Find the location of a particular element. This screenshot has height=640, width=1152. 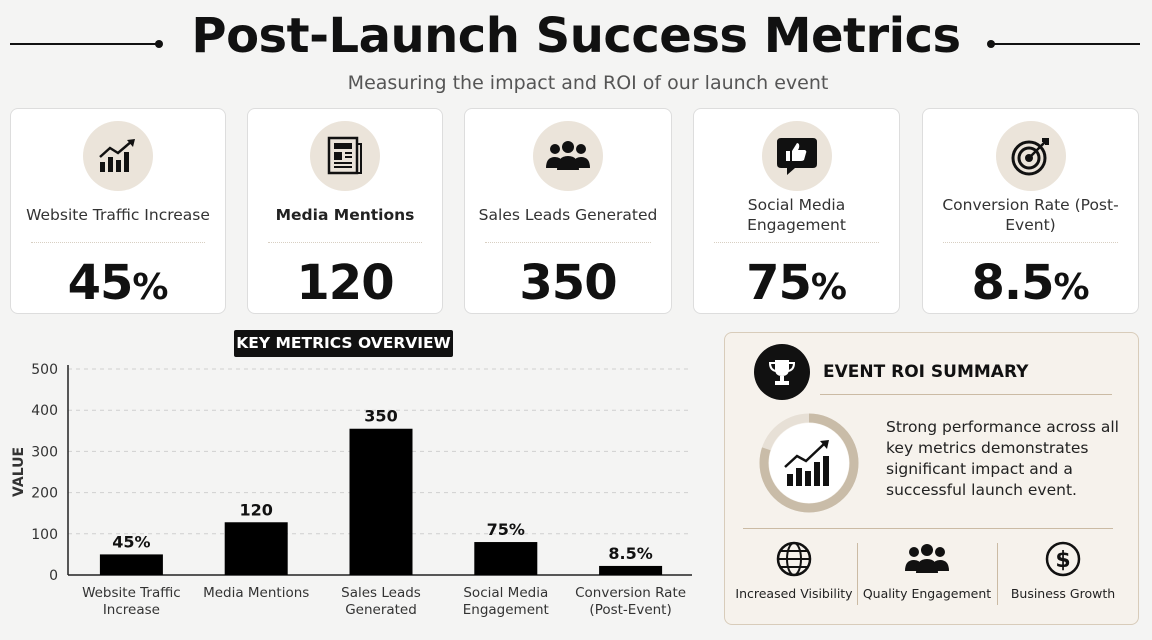

x-tick-label: Social Media is located at coordinates (505, 593).